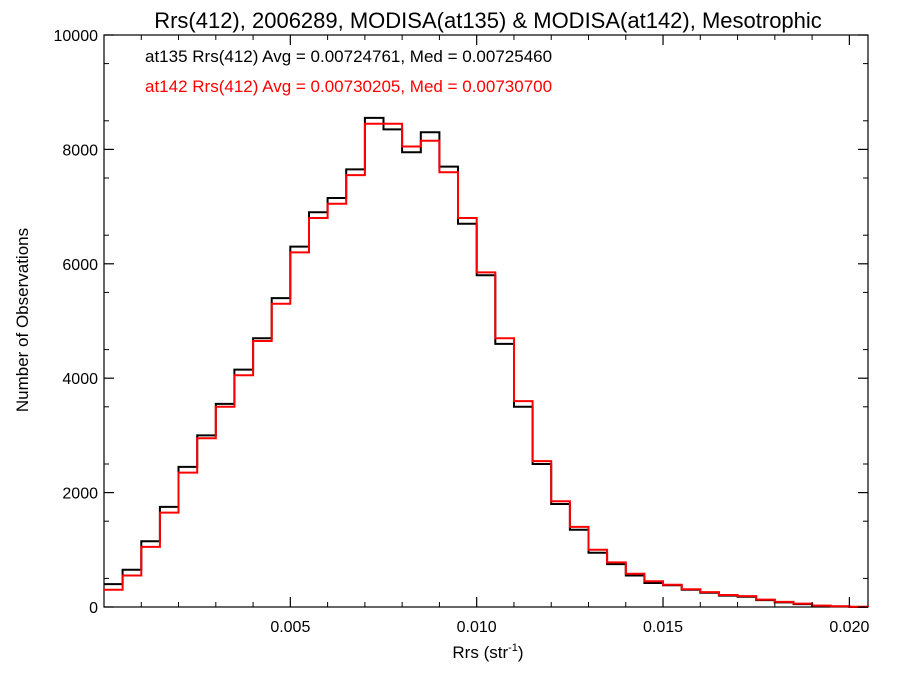  Describe the element at coordinates (80, 494) in the screenshot. I see `y-tick-label: 2000` at that location.